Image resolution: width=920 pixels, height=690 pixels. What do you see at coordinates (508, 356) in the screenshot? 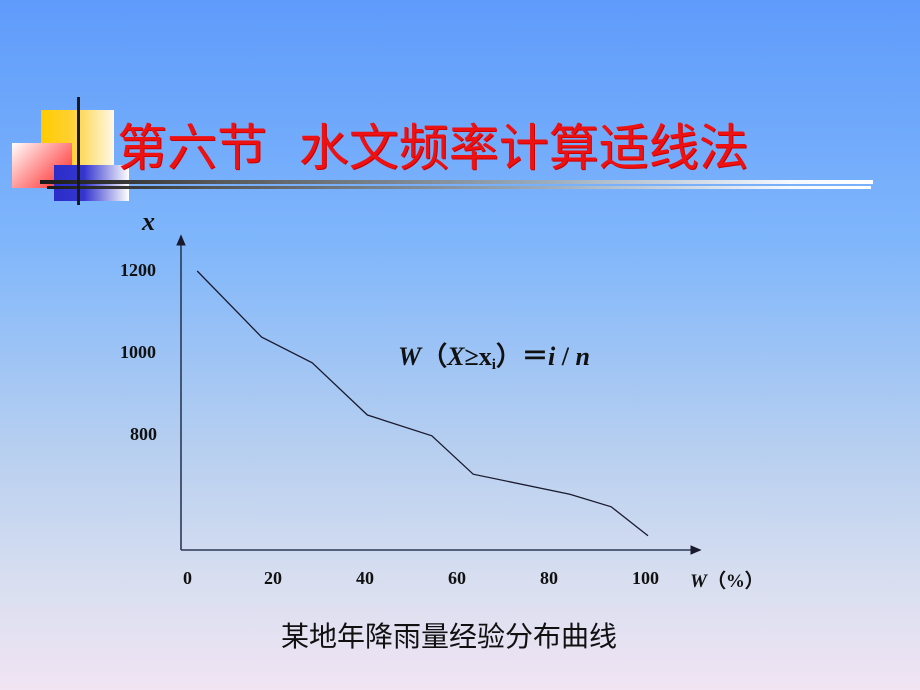
I see `formula-paren-close: ）` at bounding box center [508, 356].